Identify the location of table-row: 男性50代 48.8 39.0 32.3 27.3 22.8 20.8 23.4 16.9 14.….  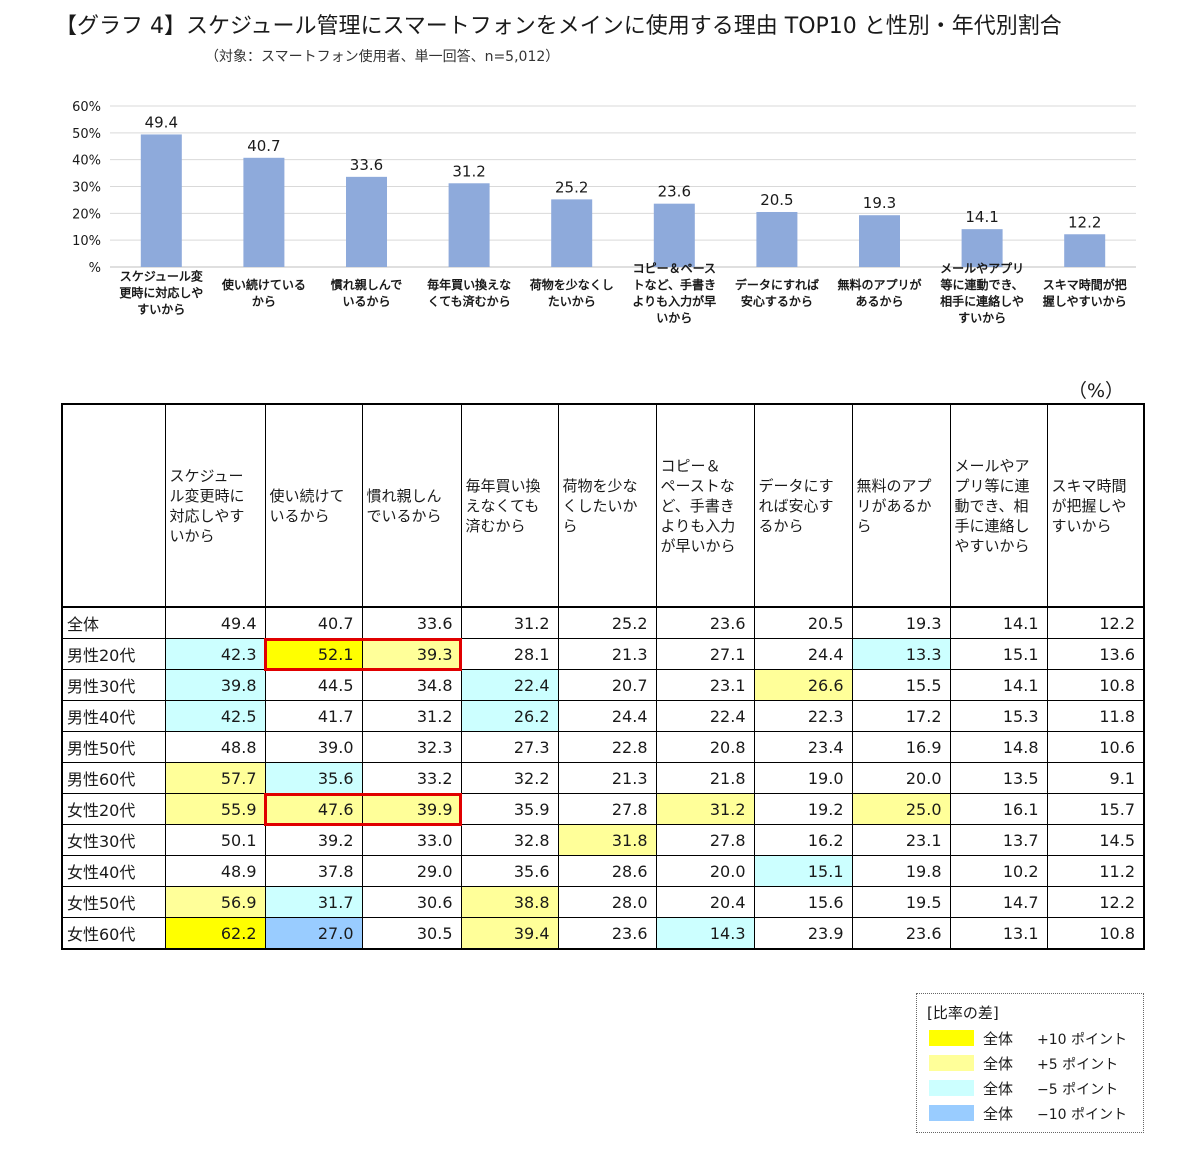
(603, 747).